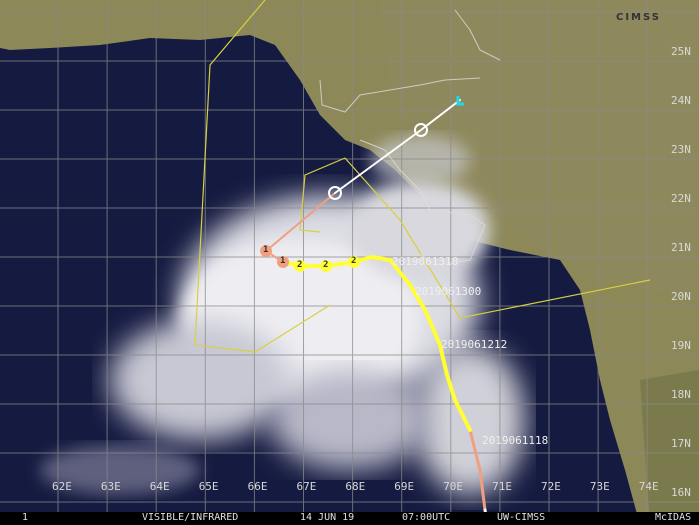  I want to click on storm-markers, so click(362, 184).